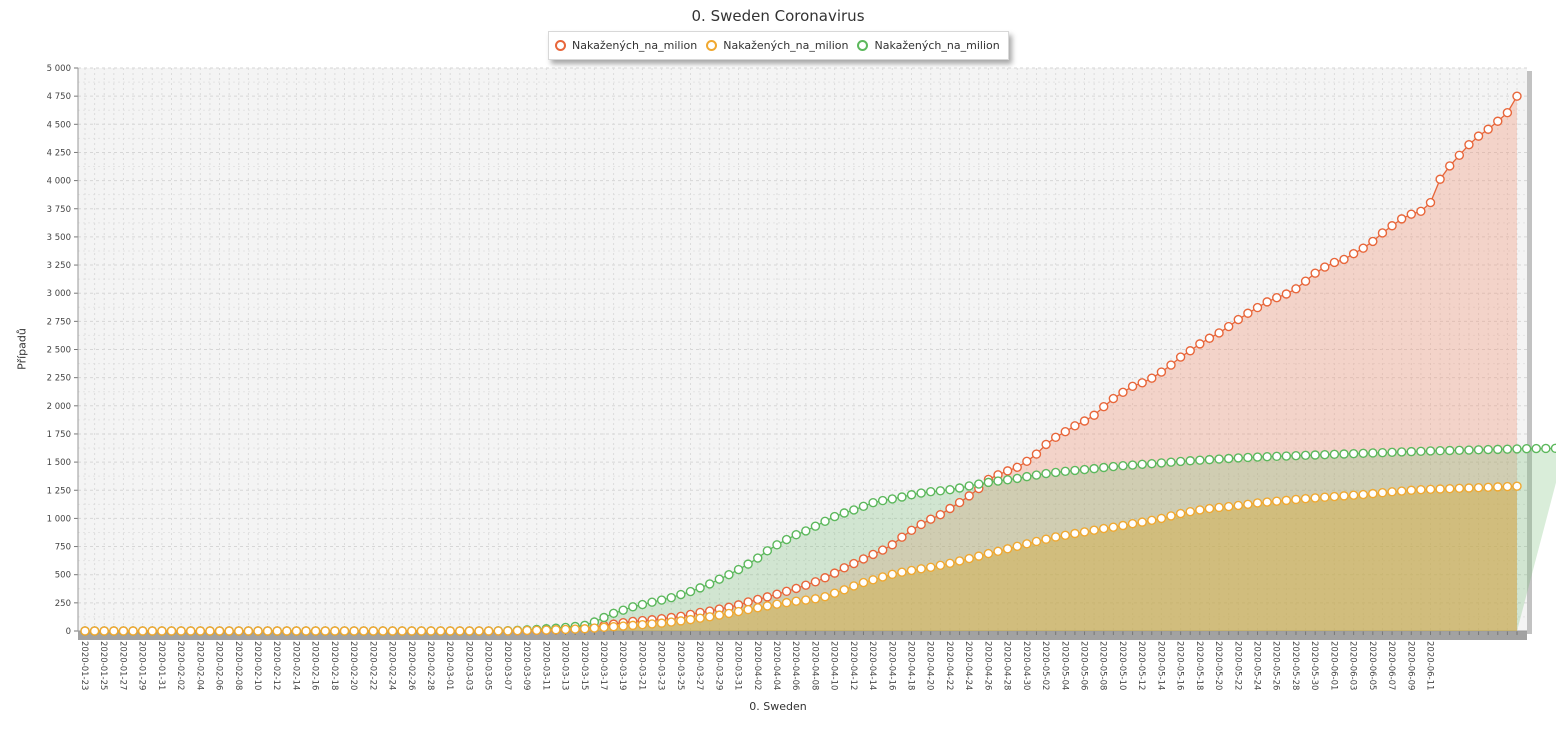 The height and width of the screenshot is (749, 1556). What do you see at coordinates (1276, 665) in the screenshot?
I see `x-tick-label: 2020-05-26` at bounding box center [1276, 665].